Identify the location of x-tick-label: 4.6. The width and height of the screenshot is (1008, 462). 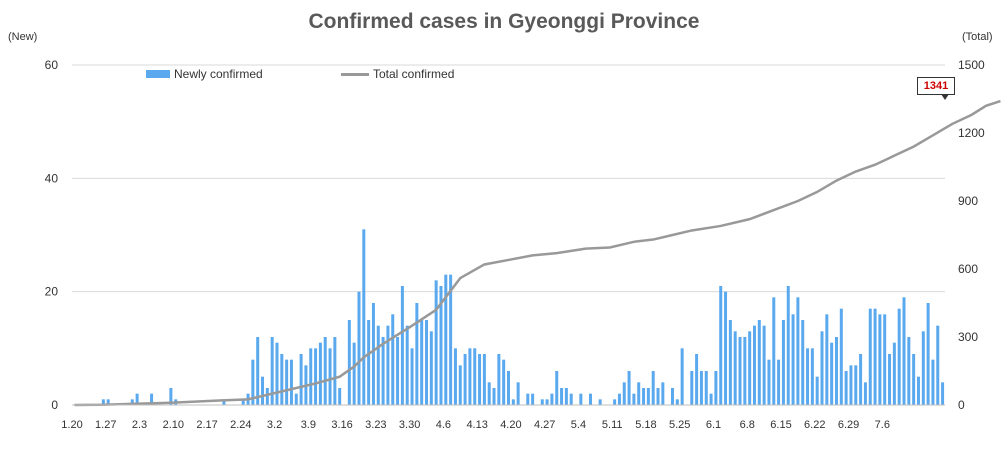
(443, 425).